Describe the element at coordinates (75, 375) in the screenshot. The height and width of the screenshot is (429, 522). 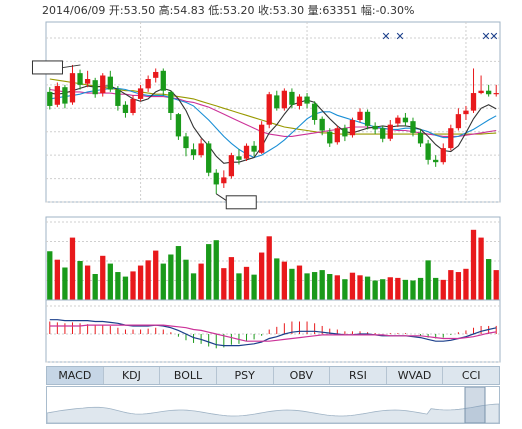
I see `tab-macd: MACD` at that location.